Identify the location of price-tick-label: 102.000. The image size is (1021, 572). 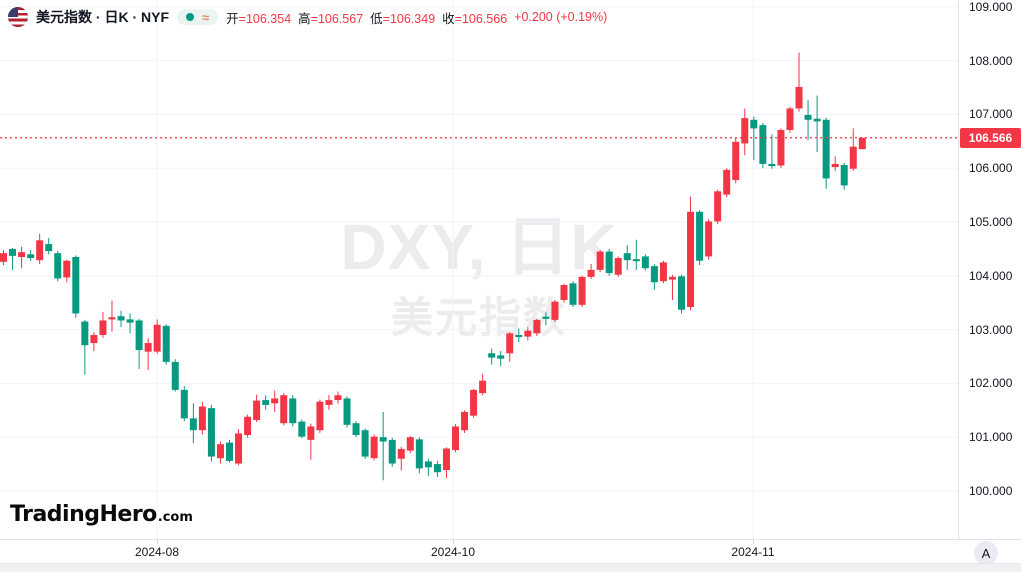
(991, 383).